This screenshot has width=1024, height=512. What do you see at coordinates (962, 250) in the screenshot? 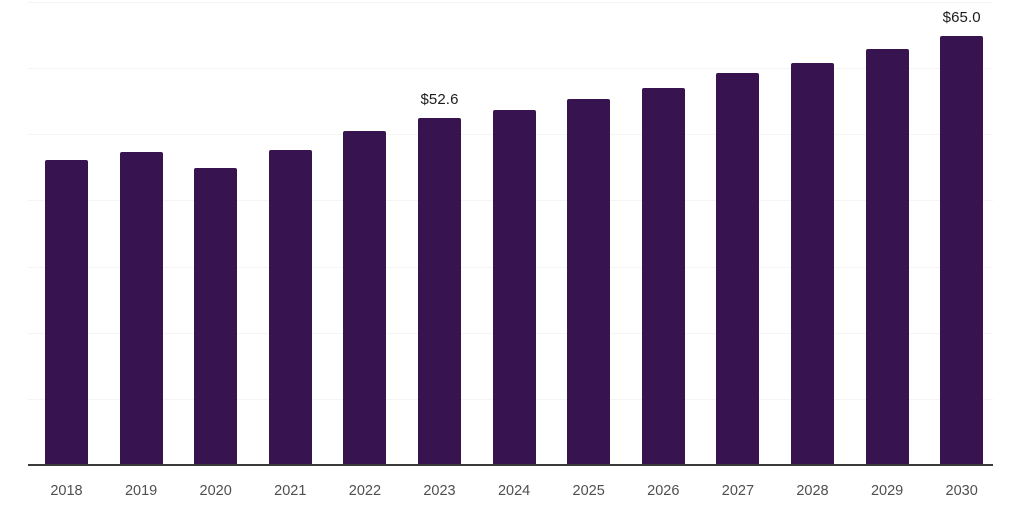
I see `bar-2030` at bounding box center [962, 250].